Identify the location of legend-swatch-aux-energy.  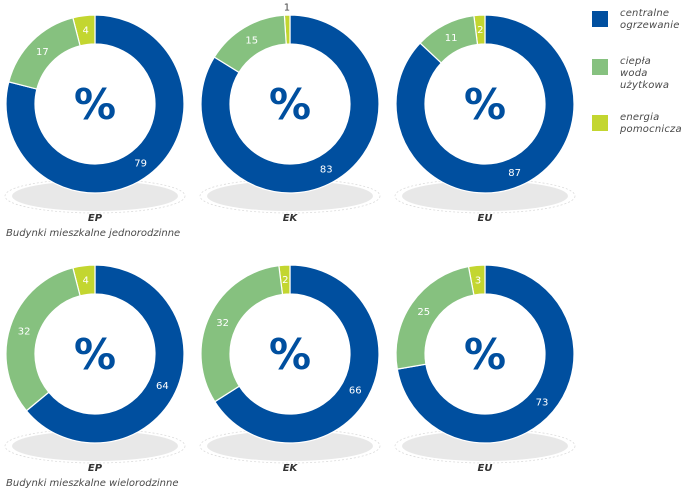
(600, 123).